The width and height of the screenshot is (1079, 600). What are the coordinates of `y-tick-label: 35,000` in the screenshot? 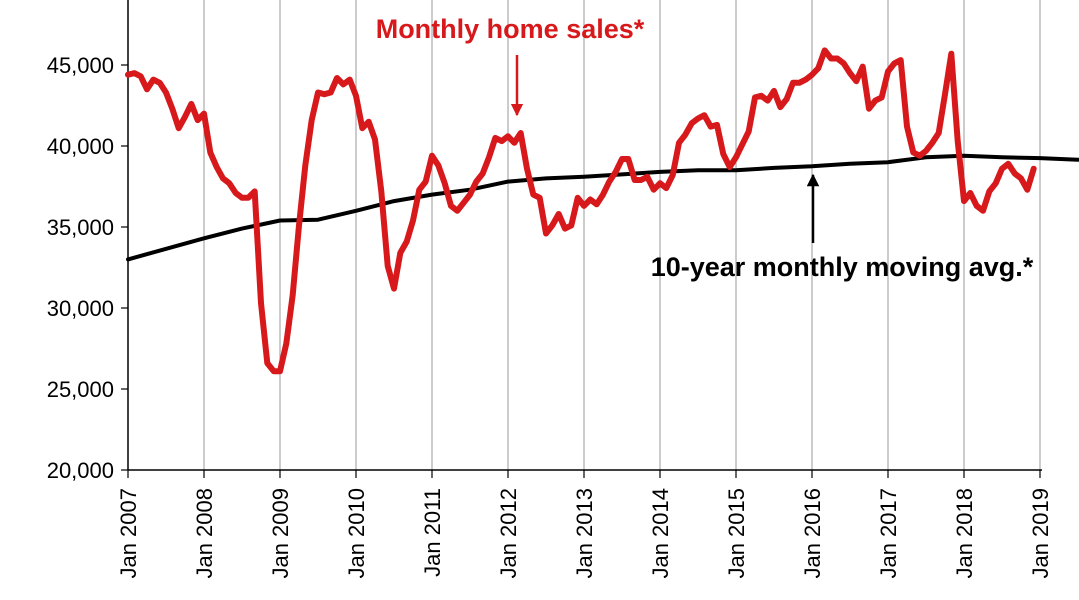 It's located at (80, 227).